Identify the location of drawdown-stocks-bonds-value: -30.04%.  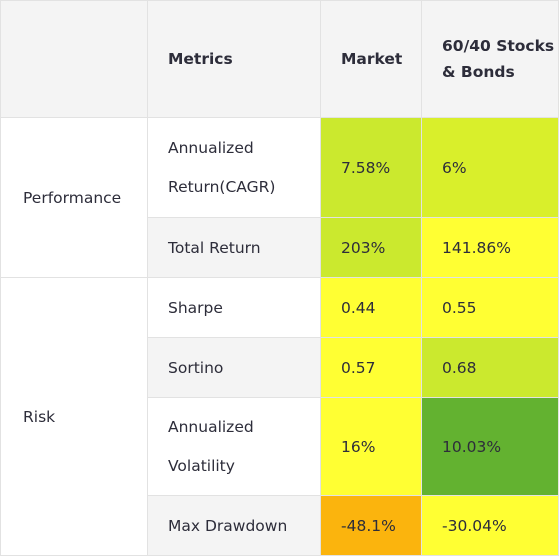
(490, 525).